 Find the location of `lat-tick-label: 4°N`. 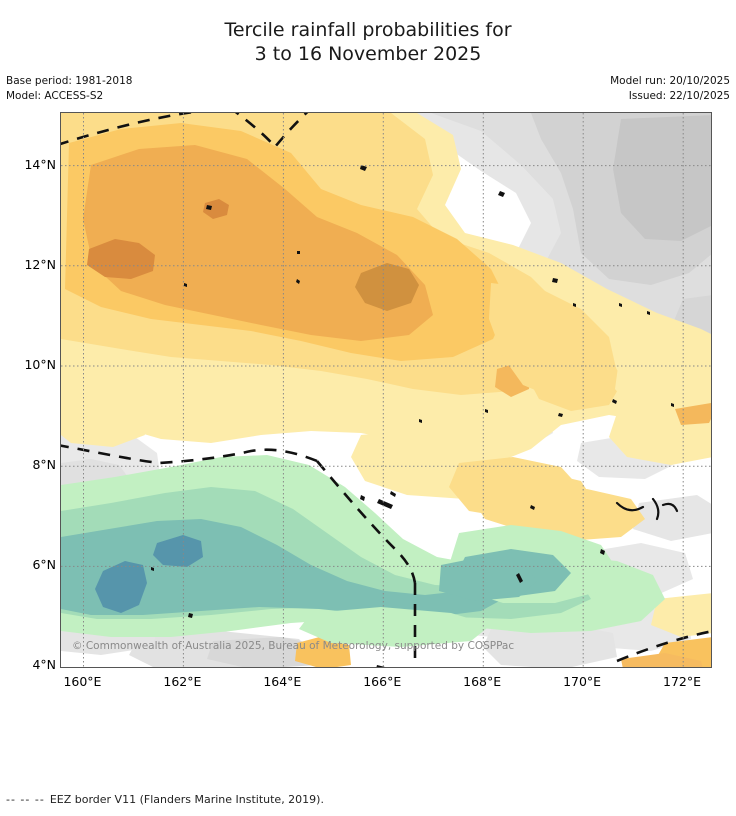

lat-tick-label: 4°N is located at coordinates (44, 665).